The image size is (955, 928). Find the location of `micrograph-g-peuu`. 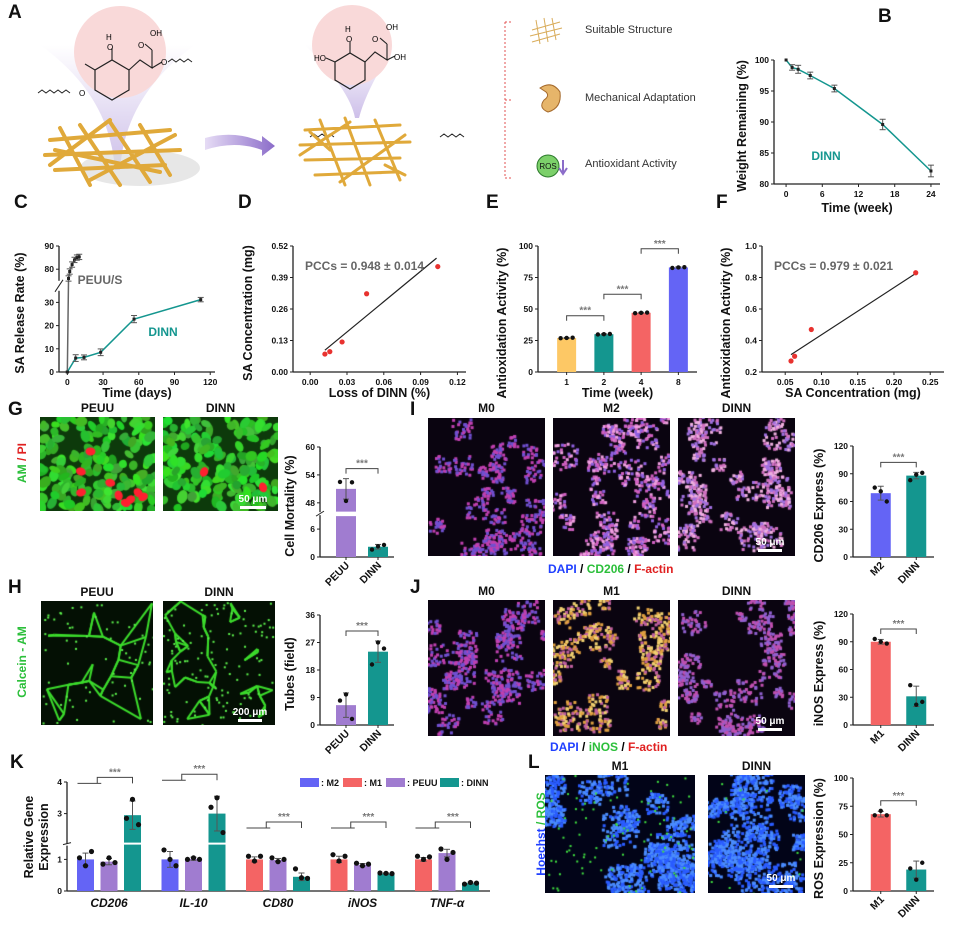

micrograph-g-peuu is located at coordinates (97, 464).